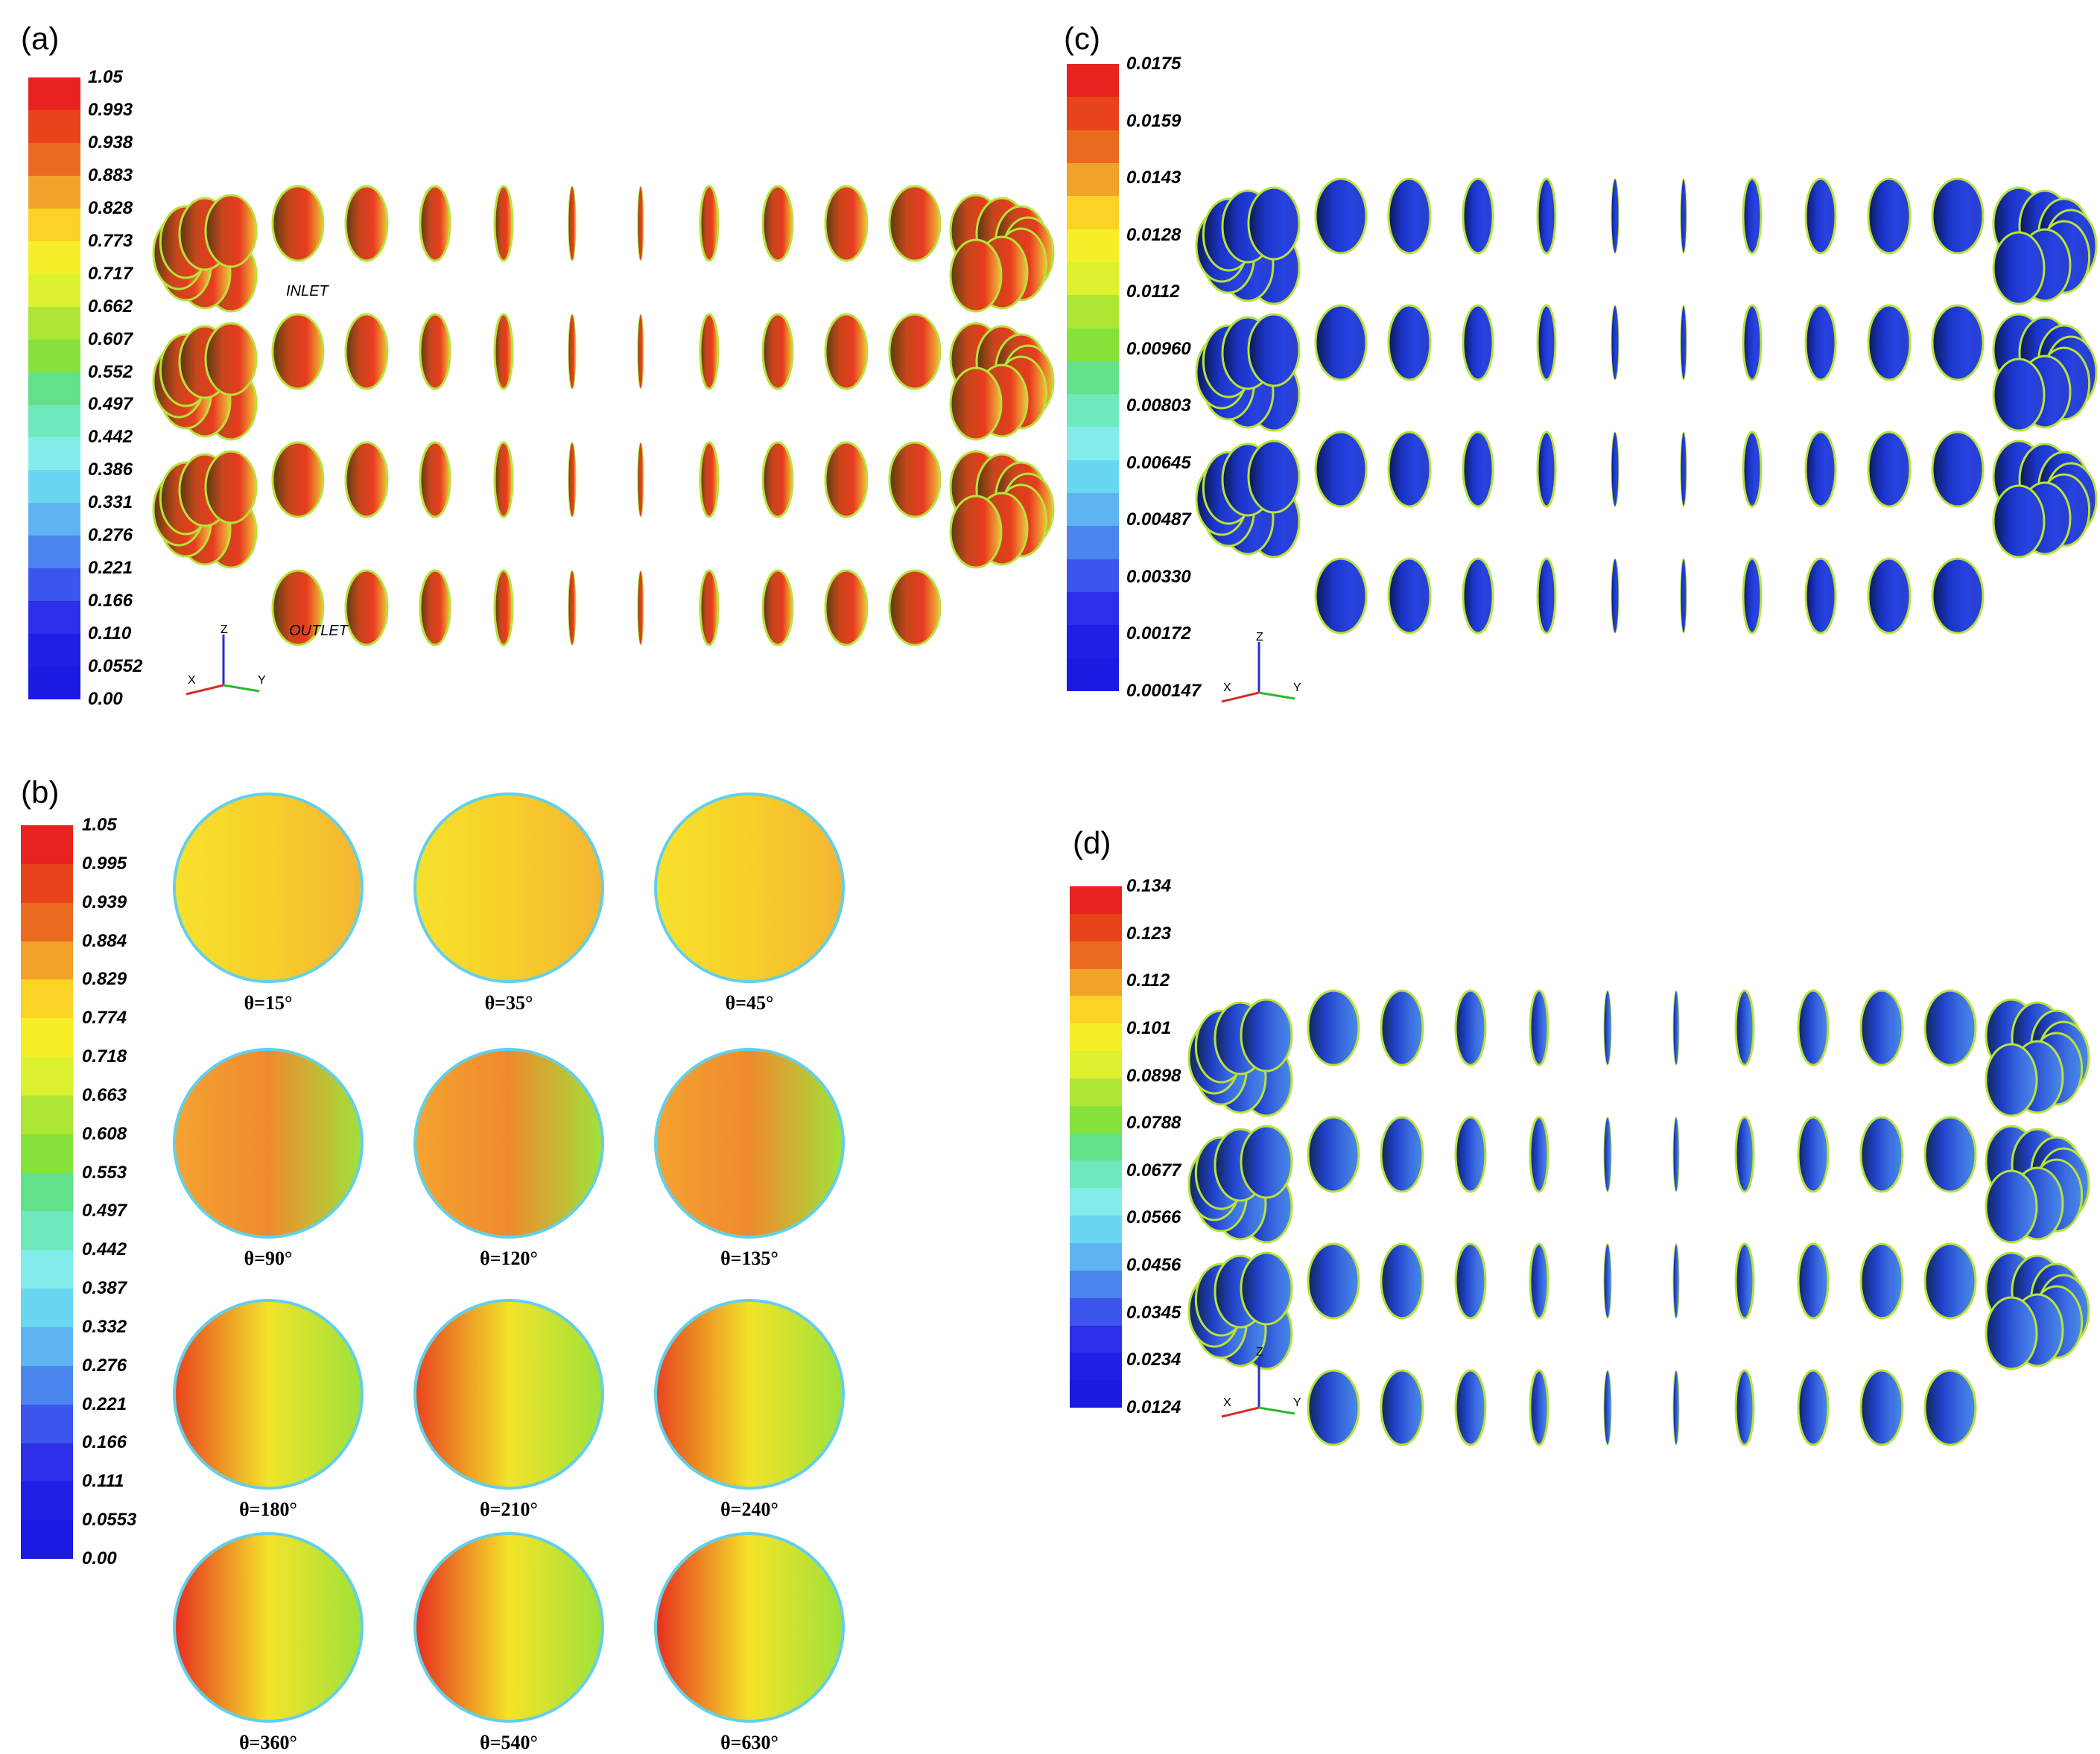 The height and width of the screenshot is (1754, 2100). Describe the element at coordinates (1082, 38) in the screenshot. I see `panel-c-label: (c)` at that location.